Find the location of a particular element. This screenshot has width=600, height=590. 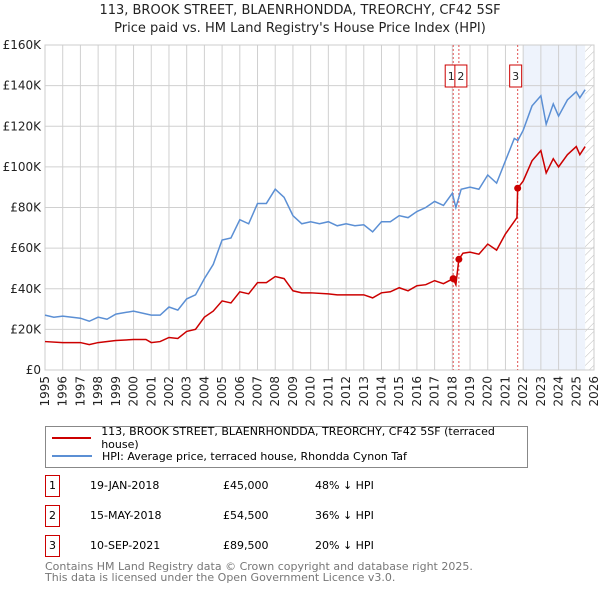

sale-label: 3 is located at coordinates (515, 76).